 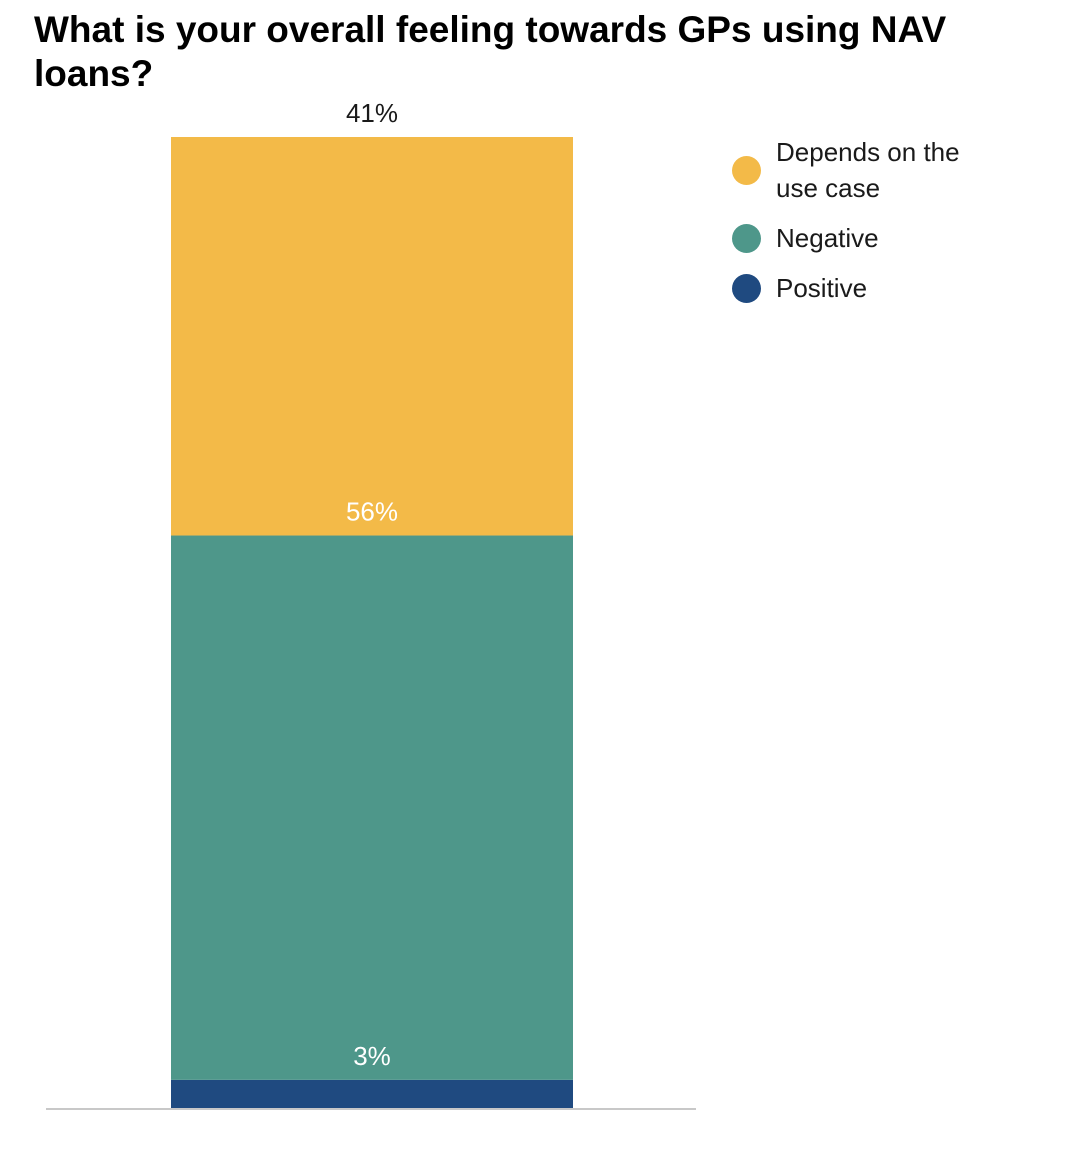 I want to click on bar-segment-depends-on-the-use-case, so click(x=372, y=336).